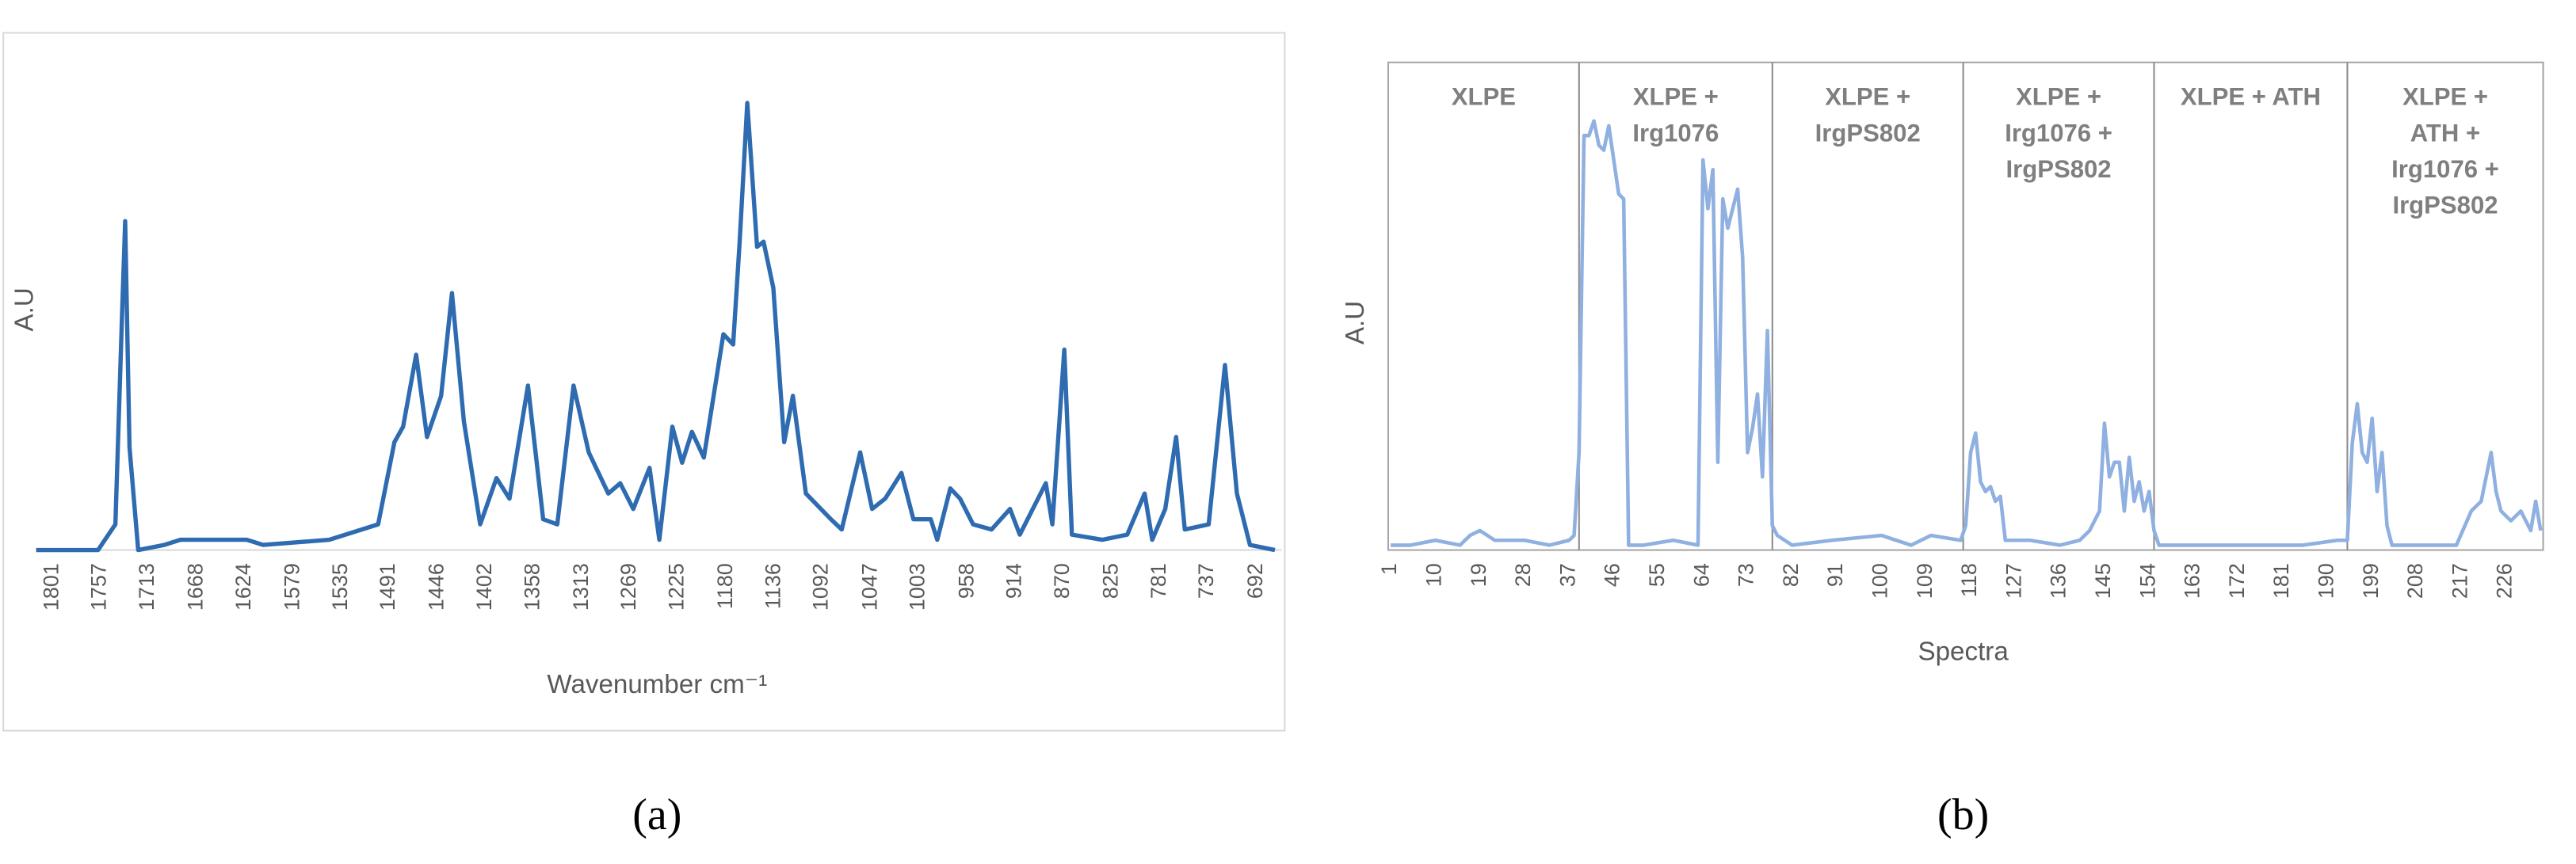 This screenshot has height=864, width=2576. I want to click on x-tick-label: 1092, so click(821, 587).